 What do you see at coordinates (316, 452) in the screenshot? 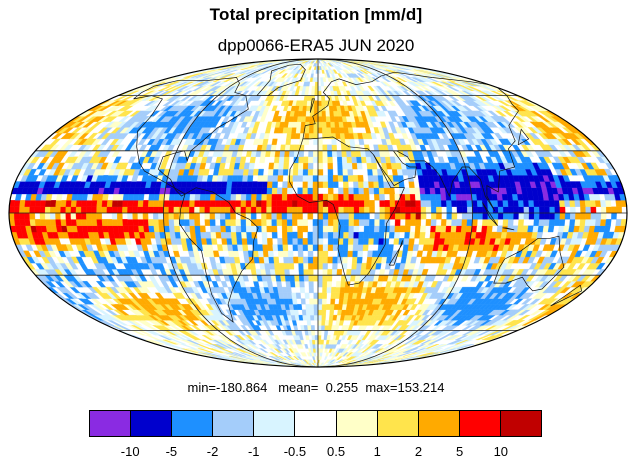
I see `colorbar-labels: -10 -5 -2 -1 -0.5 0.5 1 2 5 10` at bounding box center [316, 452].